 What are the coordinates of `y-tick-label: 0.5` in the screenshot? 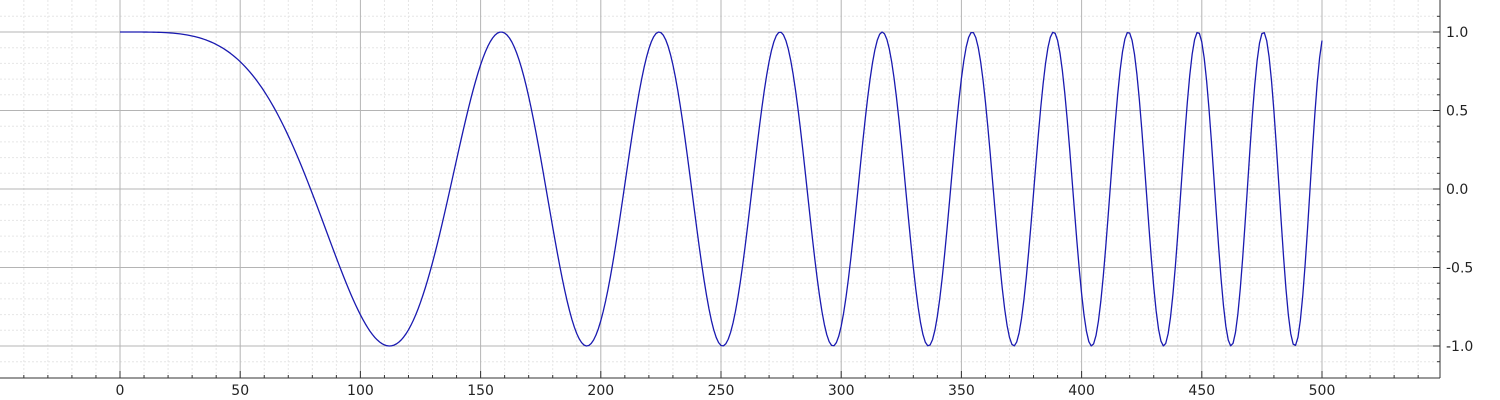 It's located at (1457, 112).